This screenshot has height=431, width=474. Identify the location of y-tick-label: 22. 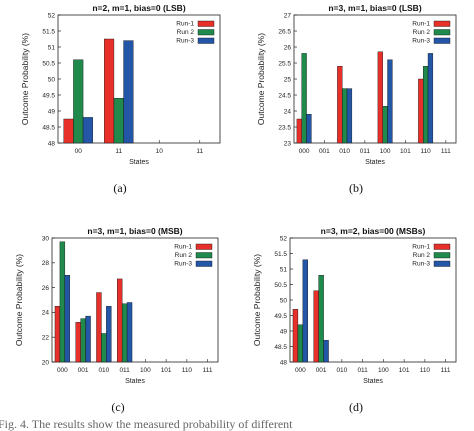
(46, 338).